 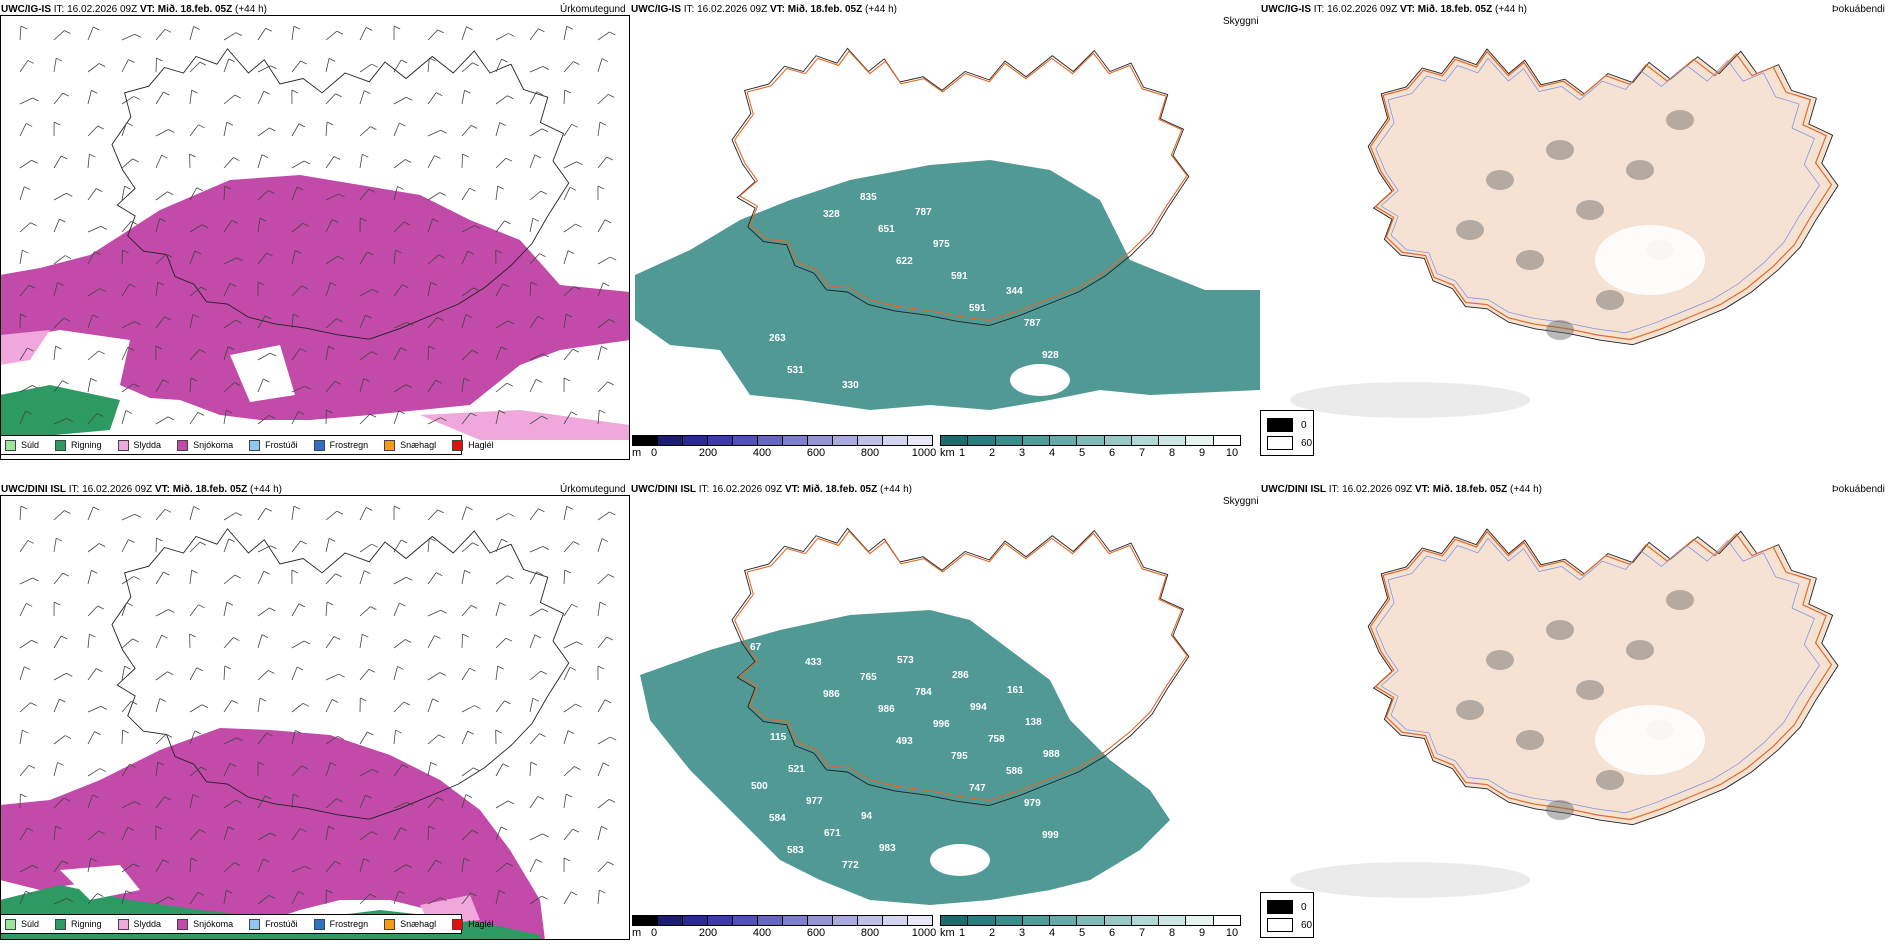 What do you see at coordinates (1598, 675) in the screenshot?
I see `river-network` at bounding box center [1598, 675].